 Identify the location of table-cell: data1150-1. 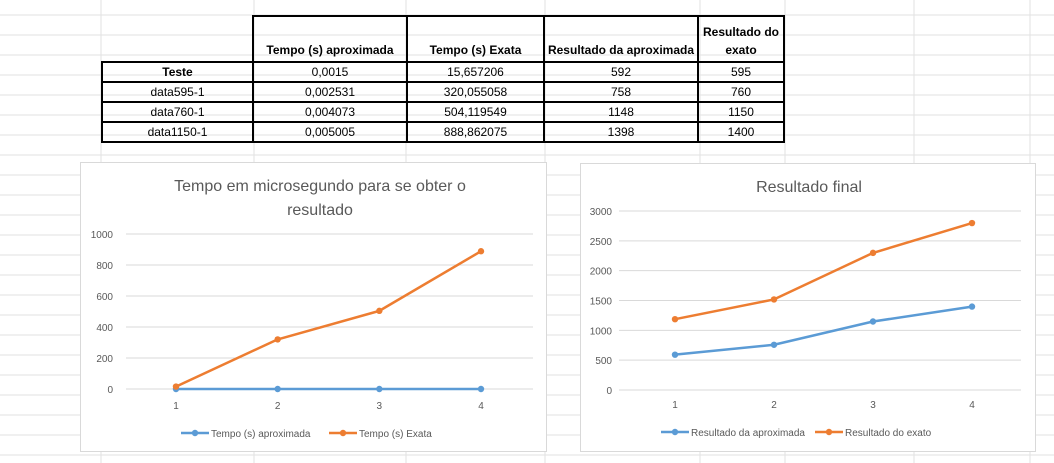
(177, 132).